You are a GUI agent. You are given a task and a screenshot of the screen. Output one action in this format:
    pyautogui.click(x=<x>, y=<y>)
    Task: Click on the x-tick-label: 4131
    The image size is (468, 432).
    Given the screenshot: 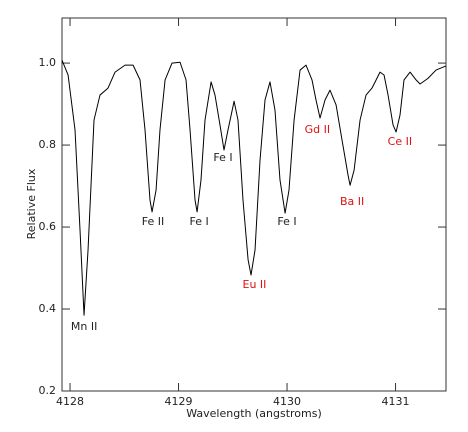 What is the action you would take?
    pyautogui.click(x=396, y=401)
    